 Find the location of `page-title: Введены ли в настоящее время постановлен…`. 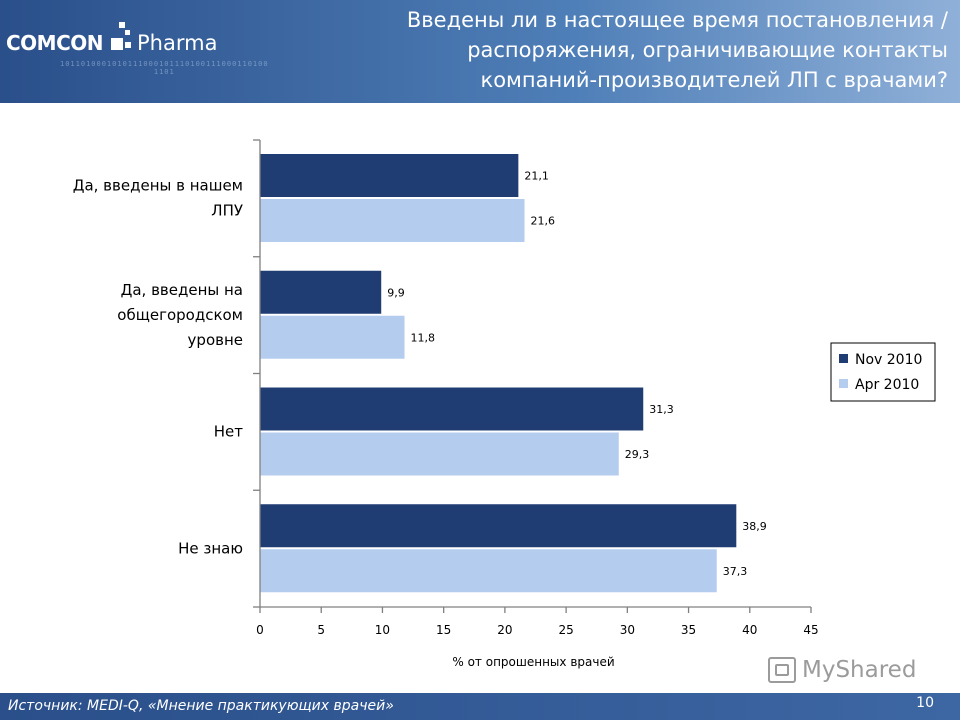

page-title: Введены ли в настоящее время постановлен… is located at coordinates (598, 50).